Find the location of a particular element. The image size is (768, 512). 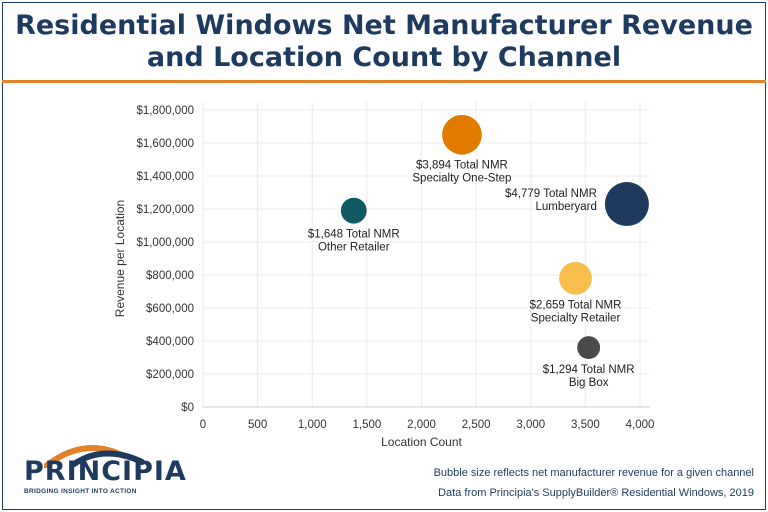

y-tick-label: $800,000 is located at coordinates (170, 276).